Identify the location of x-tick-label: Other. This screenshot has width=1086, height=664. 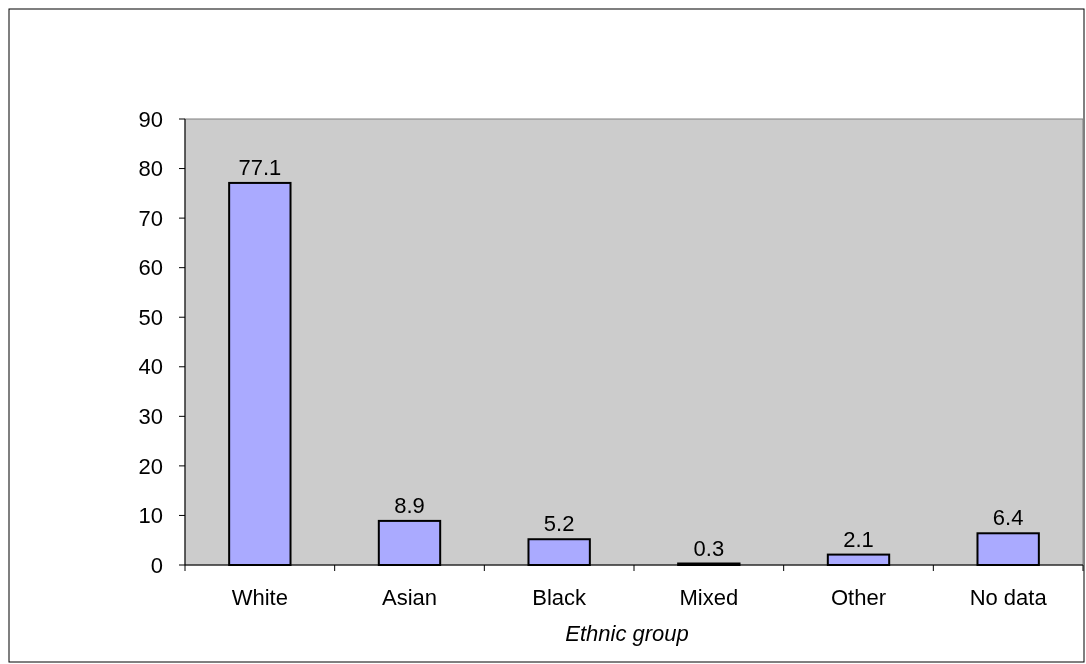
(858, 597).